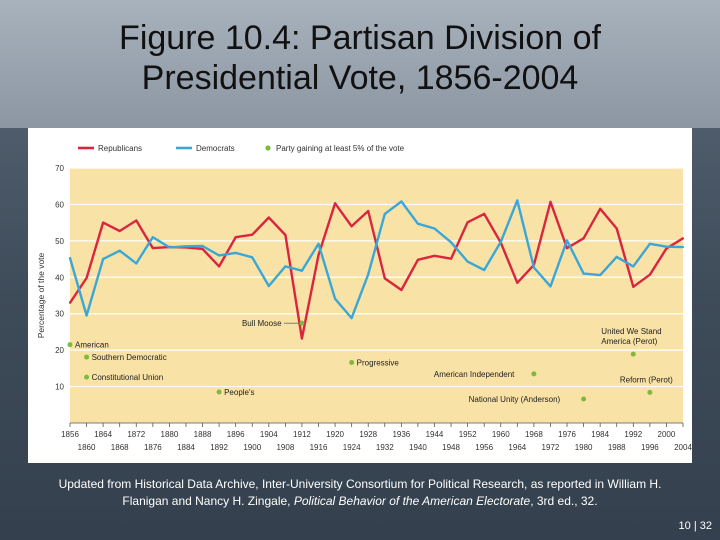 The width and height of the screenshot is (720, 540). I want to click on data-point-democrats-1988, so click(616, 256).